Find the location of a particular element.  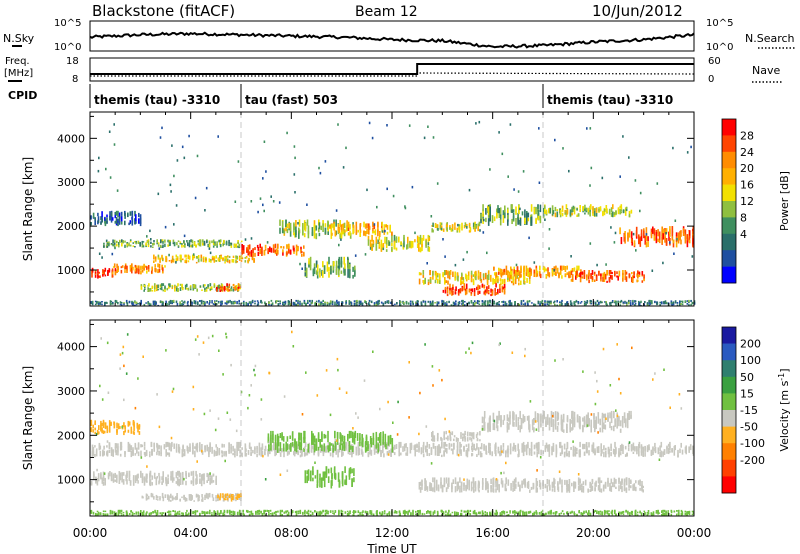

y-tick-label: 3000 is located at coordinates (71, 182).